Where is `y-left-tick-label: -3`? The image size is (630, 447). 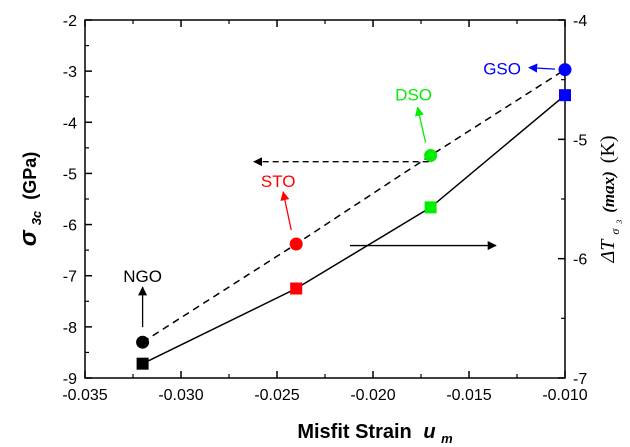
y-left-tick-label: -3 is located at coordinates (70, 72).